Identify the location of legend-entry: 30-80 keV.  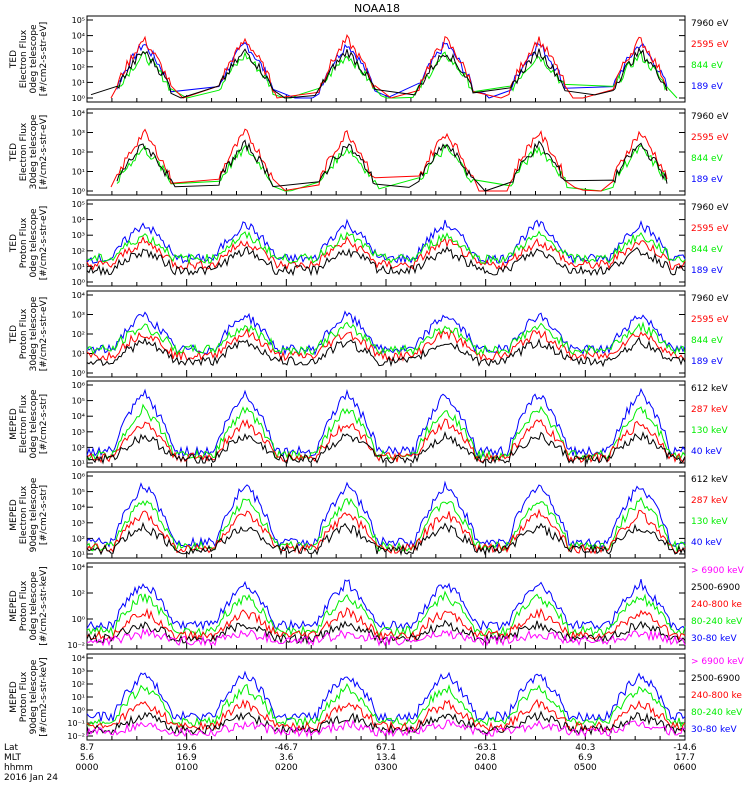
(714, 730).